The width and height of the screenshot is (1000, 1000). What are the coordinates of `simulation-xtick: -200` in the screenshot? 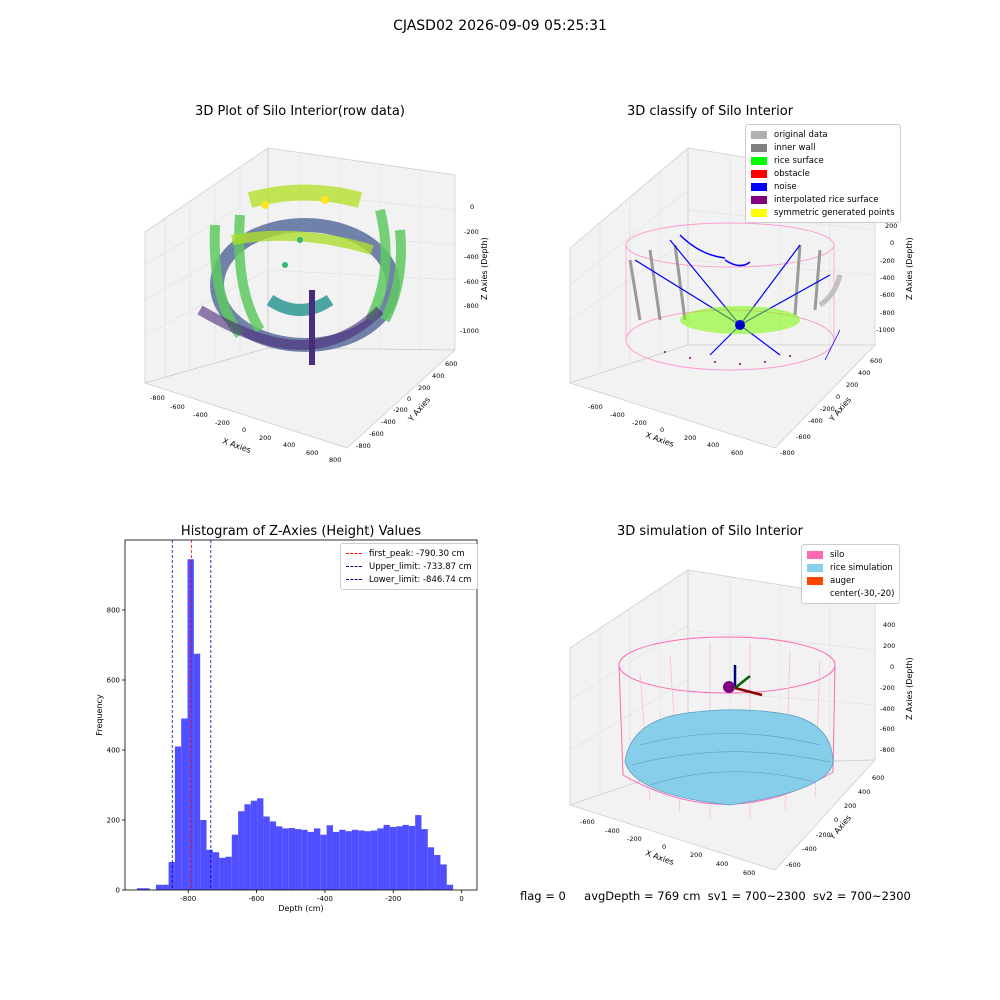 It's located at (634, 839).